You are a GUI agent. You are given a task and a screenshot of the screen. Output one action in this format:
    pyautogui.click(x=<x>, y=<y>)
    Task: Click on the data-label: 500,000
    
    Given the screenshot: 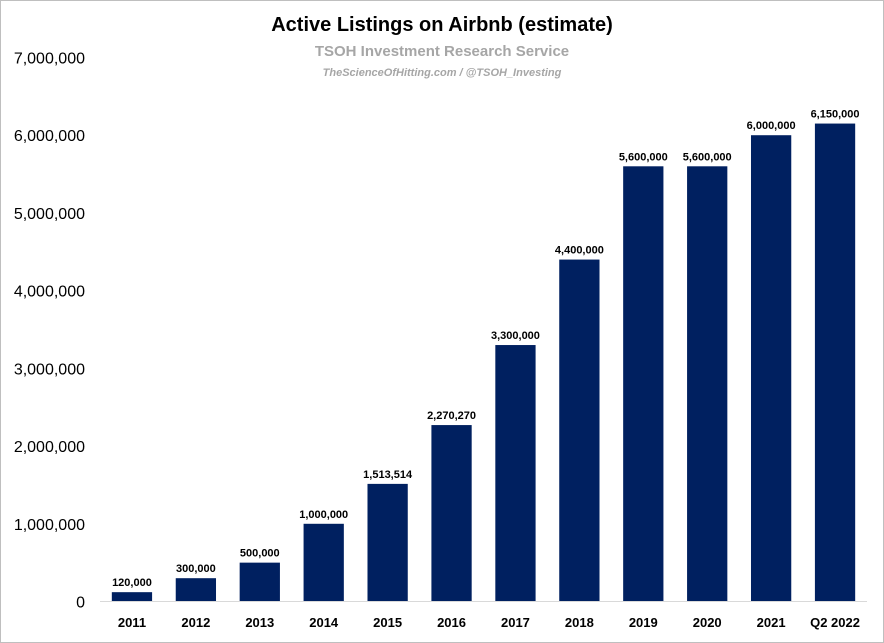 What is the action you would take?
    pyautogui.click(x=260, y=554)
    